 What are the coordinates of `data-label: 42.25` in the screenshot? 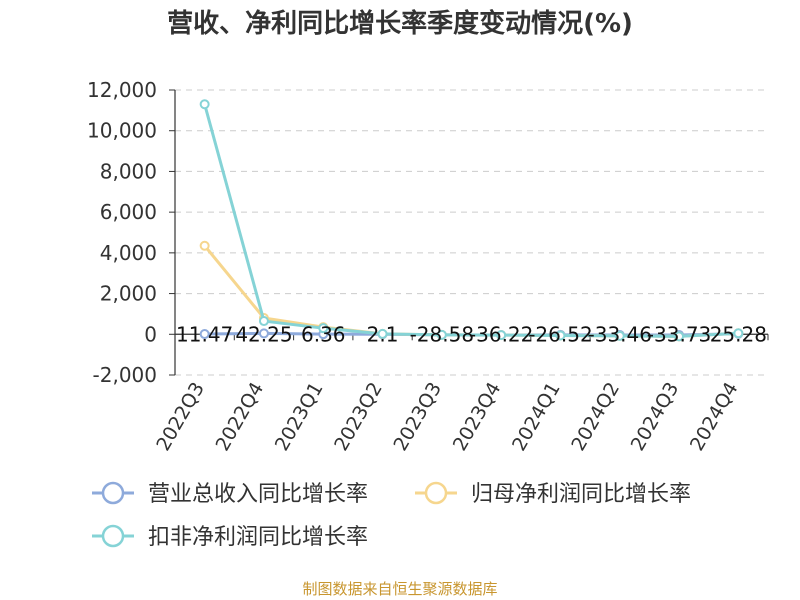 It's located at (263, 334).